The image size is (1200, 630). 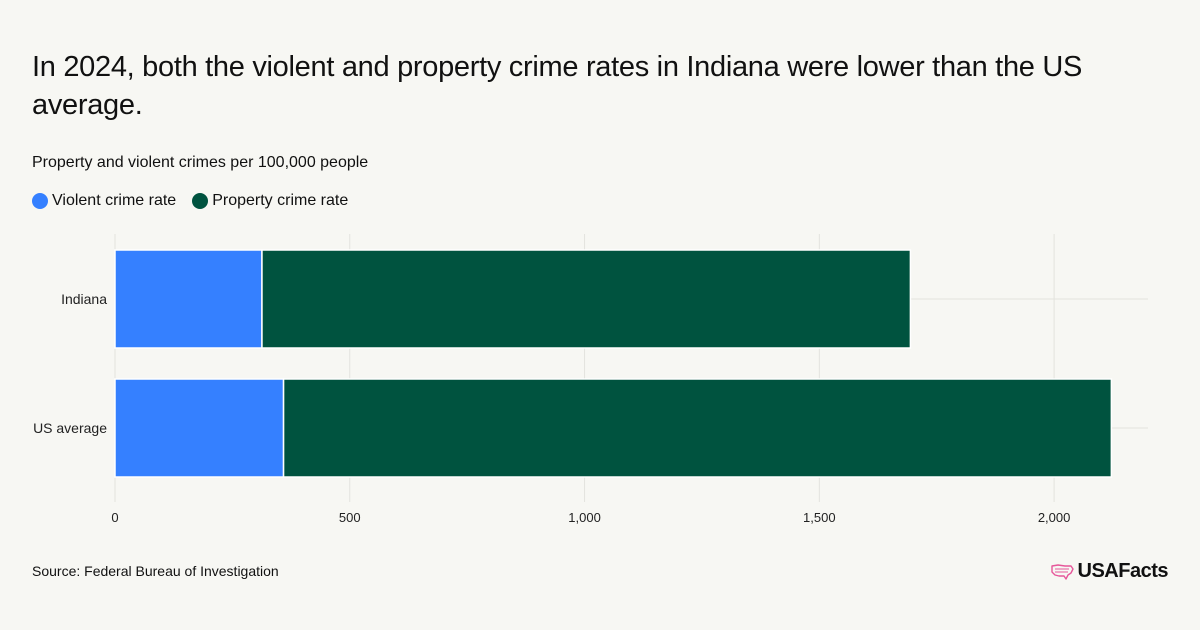 What do you see at coordinates (280, 200) in the screenshot?
I see `legend-label-property: Property crime rate` at bounding box center [280, 200].